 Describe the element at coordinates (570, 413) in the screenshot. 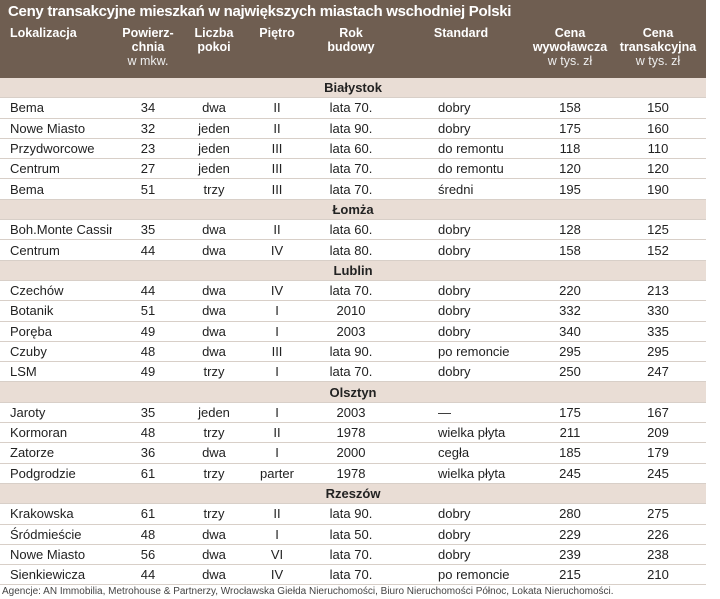

I see `cell: 175` at that location.